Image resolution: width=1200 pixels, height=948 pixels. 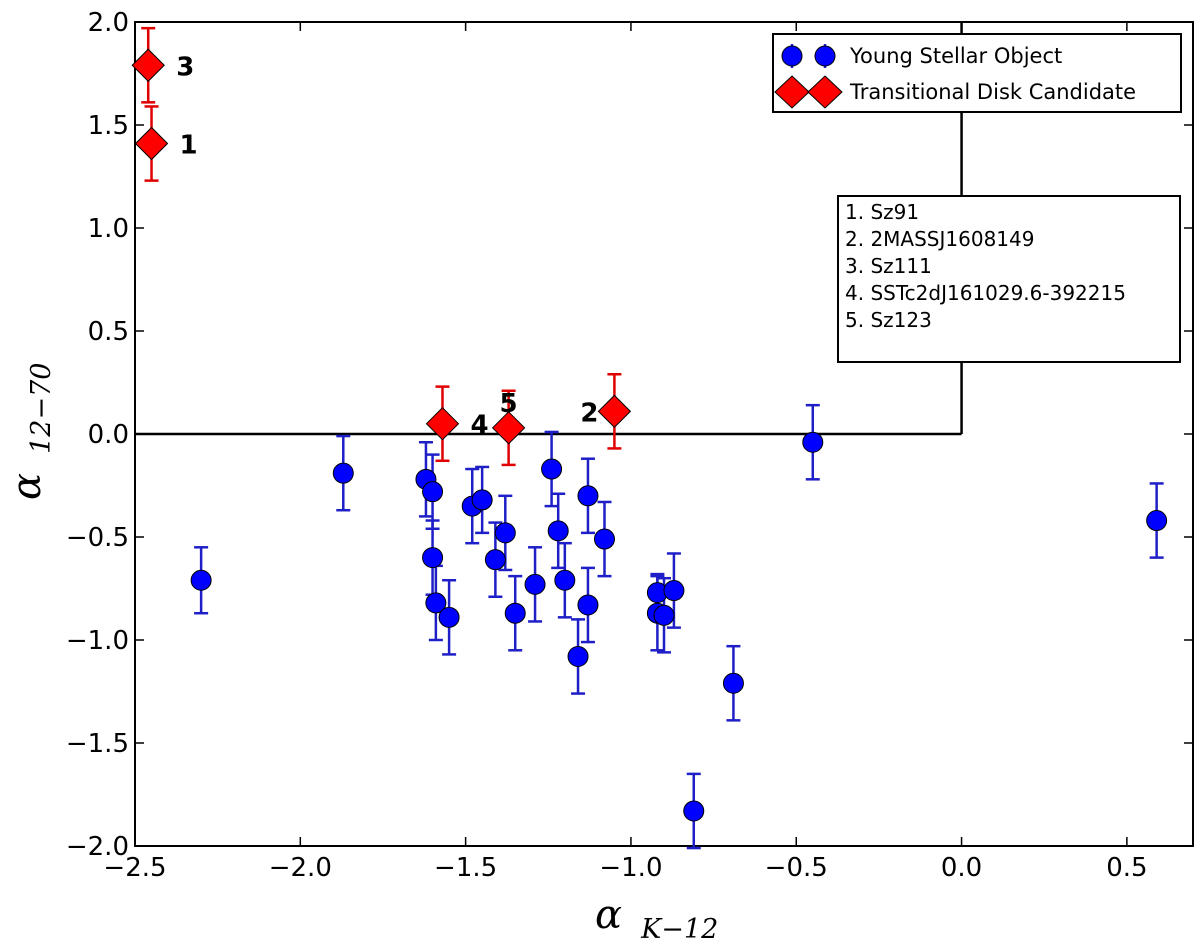 What do you see at coordinates (608, 915) in the screenshot?
I see `x-axis-label-main: α` at bounding box center [608, 915].